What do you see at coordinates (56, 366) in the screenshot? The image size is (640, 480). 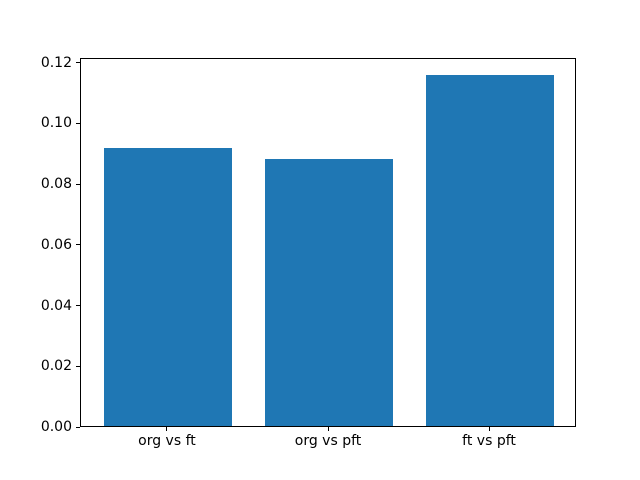 I see `y-tick-label: 0.02` at bounding box center [56, 366].